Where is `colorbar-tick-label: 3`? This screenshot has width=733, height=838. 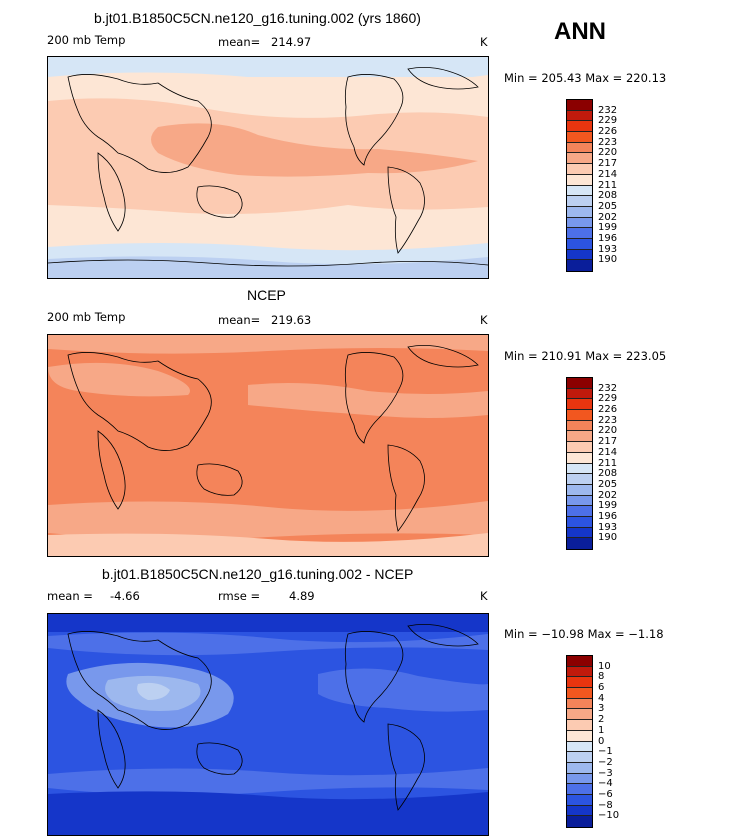
colorbar-tick-label: 3 is located at coordinates (601, 709).